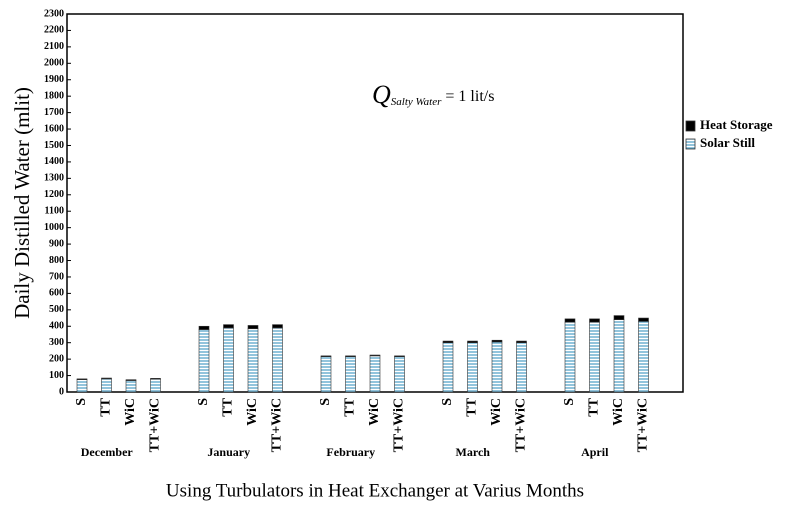 The image size is (795, 506). Describe the element at coordinates (56, 260) in the screenshot. I see `y-tick-label: 800` at that location.